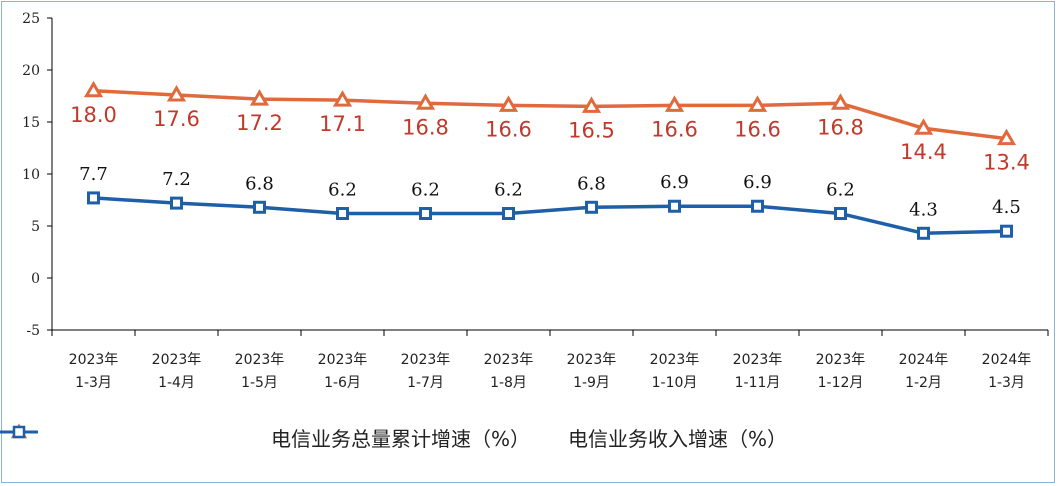 Image resolution: width=1058 pixels, height=486 pixels. What do you see at coordinates (508, 383) in the screenshot?
I see `x-tick-label-month: 1-8月` at bounding box center [508, 383].